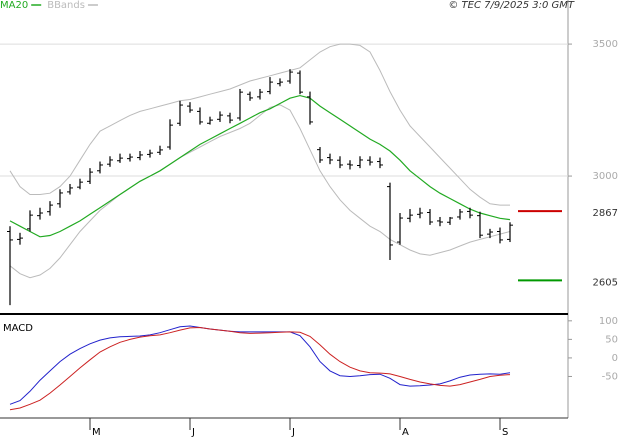 Image resolution: width=627 pixels, height=440 pixels. What do you see at coordinates (66, 5) in the screenshot?
I see `legend-label: BBands` at bounding box center [66, 5].